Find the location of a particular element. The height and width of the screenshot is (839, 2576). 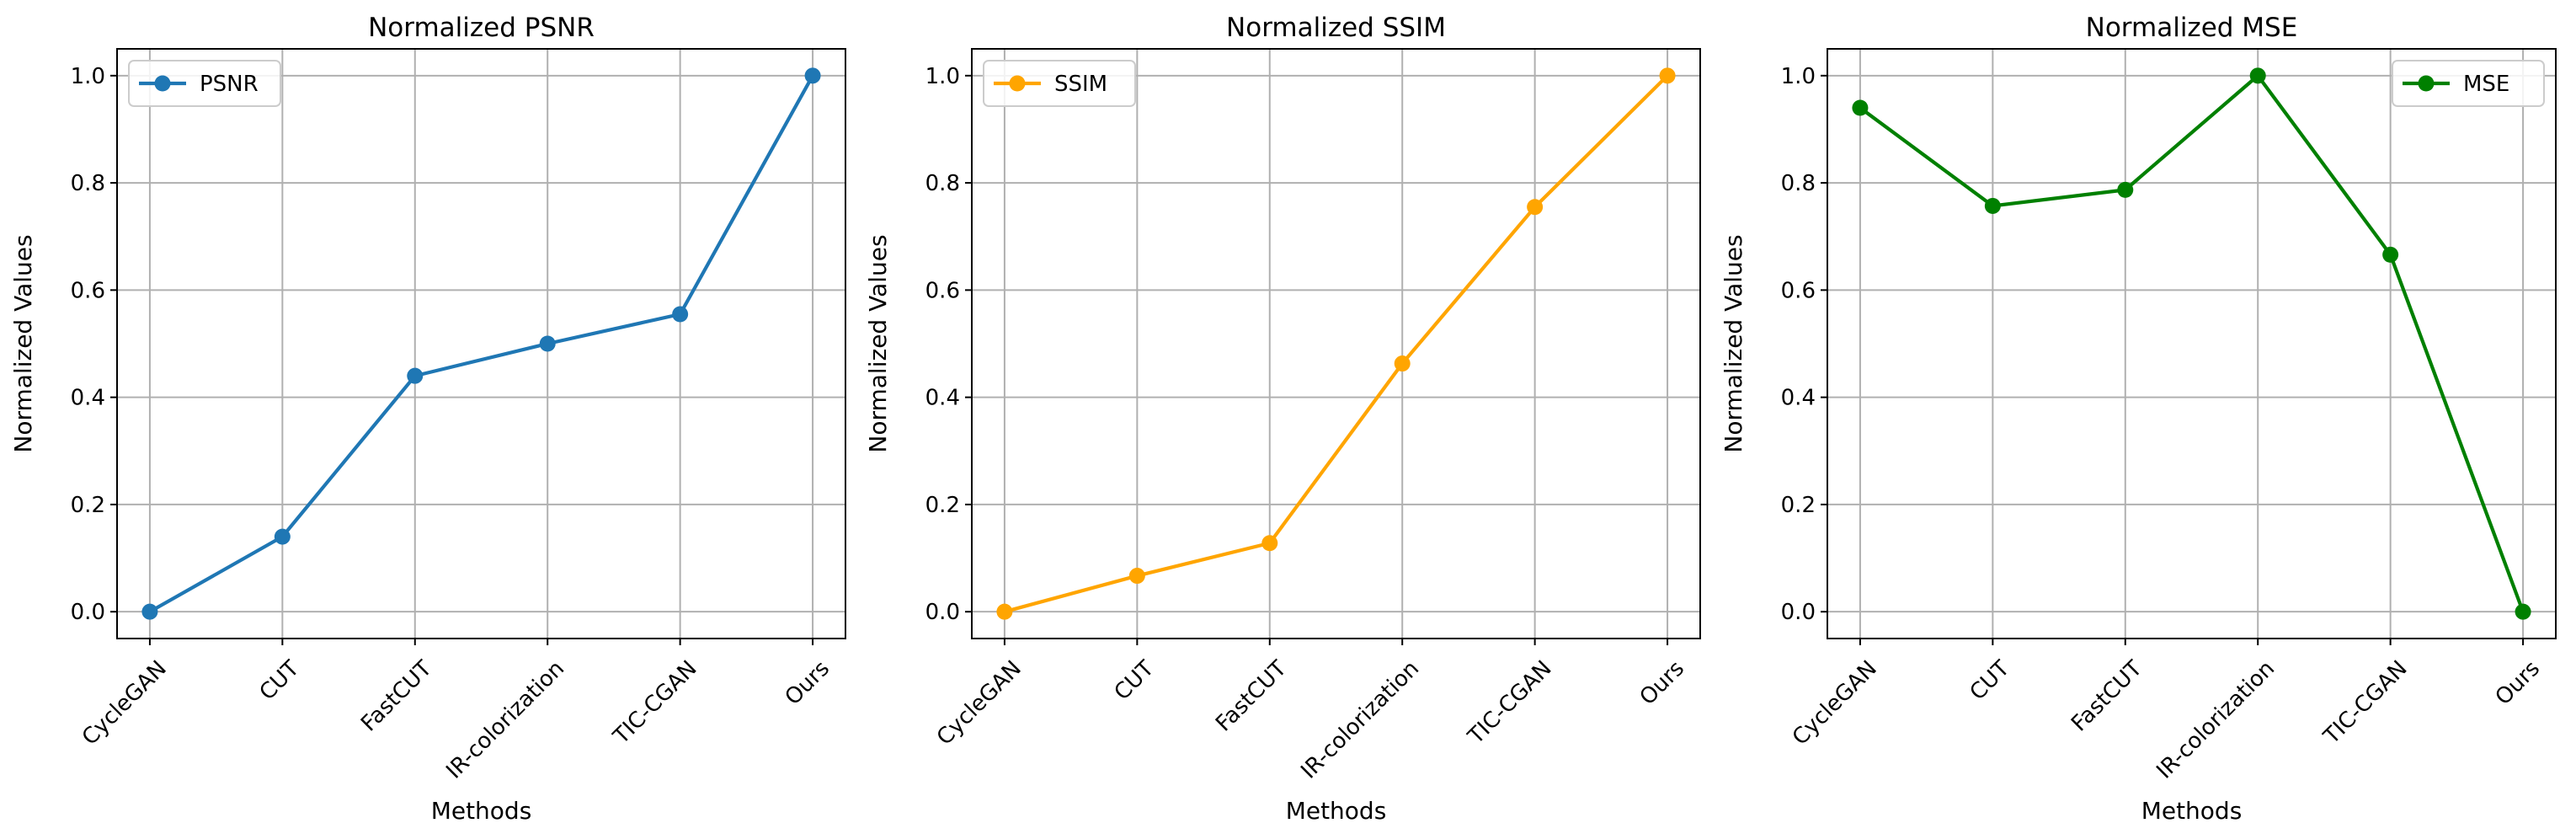

legend: SSIM is located at coordinates (1059, 83).